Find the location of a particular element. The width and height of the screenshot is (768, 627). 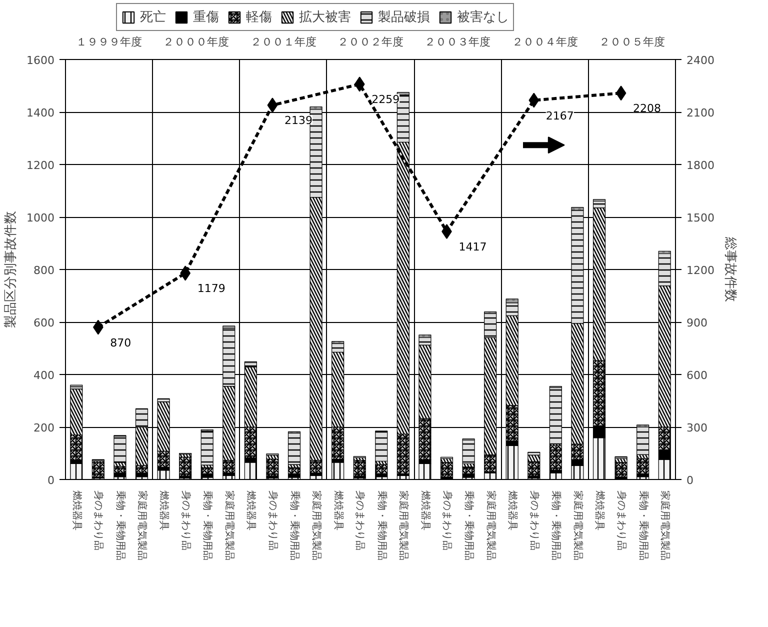

y-tick-label: 0 is located at coordinates (51, 480).